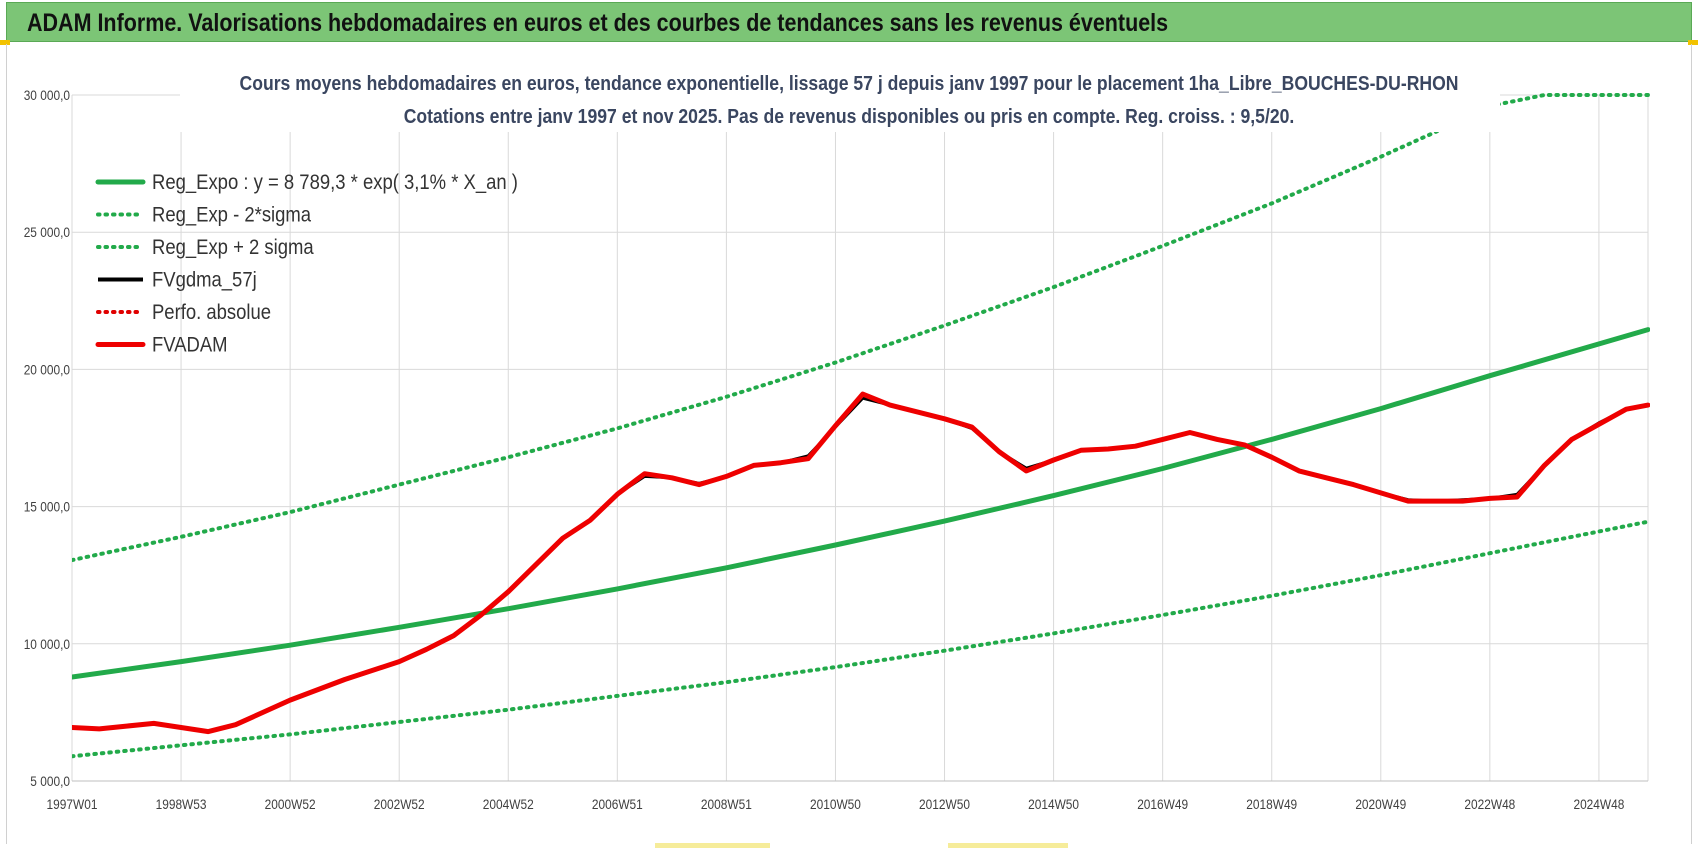 The image size is (1698, 848). I want to click on y-tick-label: 25 000,0, so click(47, 232).